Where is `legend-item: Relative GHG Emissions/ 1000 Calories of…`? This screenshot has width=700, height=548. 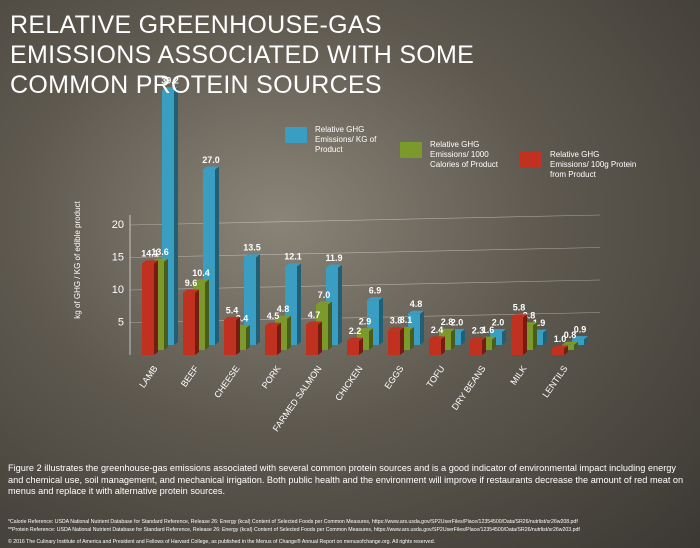 legend-item: Relative GHG Emissions/ 1000 Calories of… is located at coordinates (460, 155).